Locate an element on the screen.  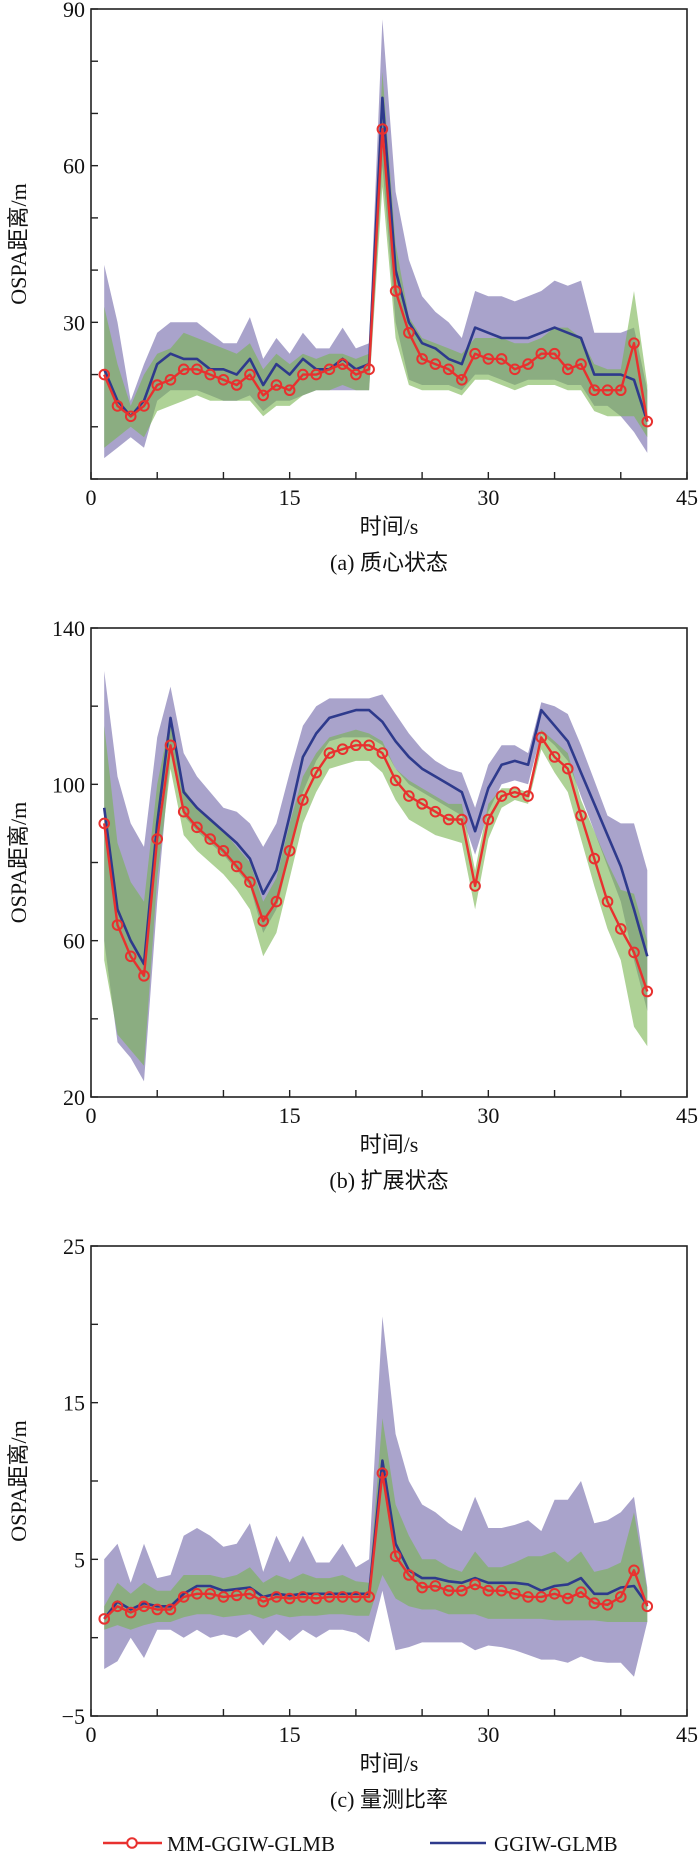
panel-caption: (b) 扩展状态 is located at coordinates (388, 1180).